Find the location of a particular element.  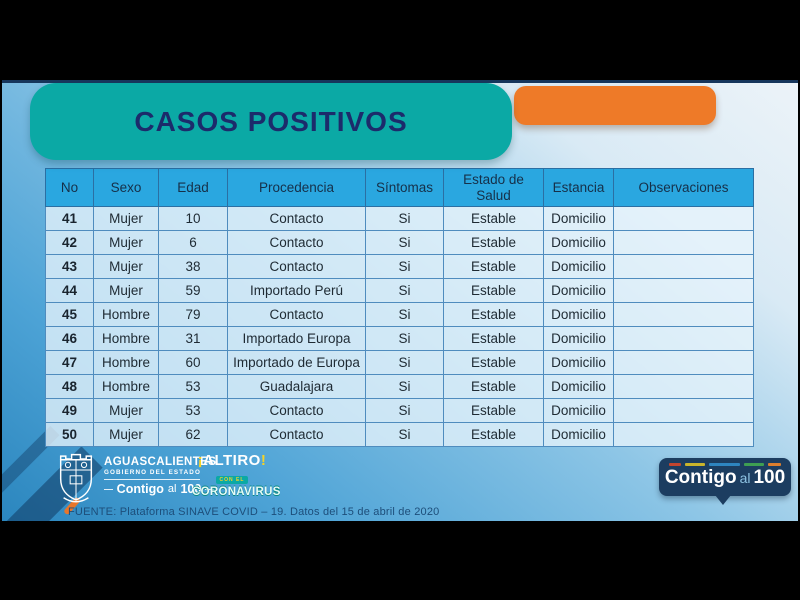

table-cell: 45 is located at coordinates (69, 314).